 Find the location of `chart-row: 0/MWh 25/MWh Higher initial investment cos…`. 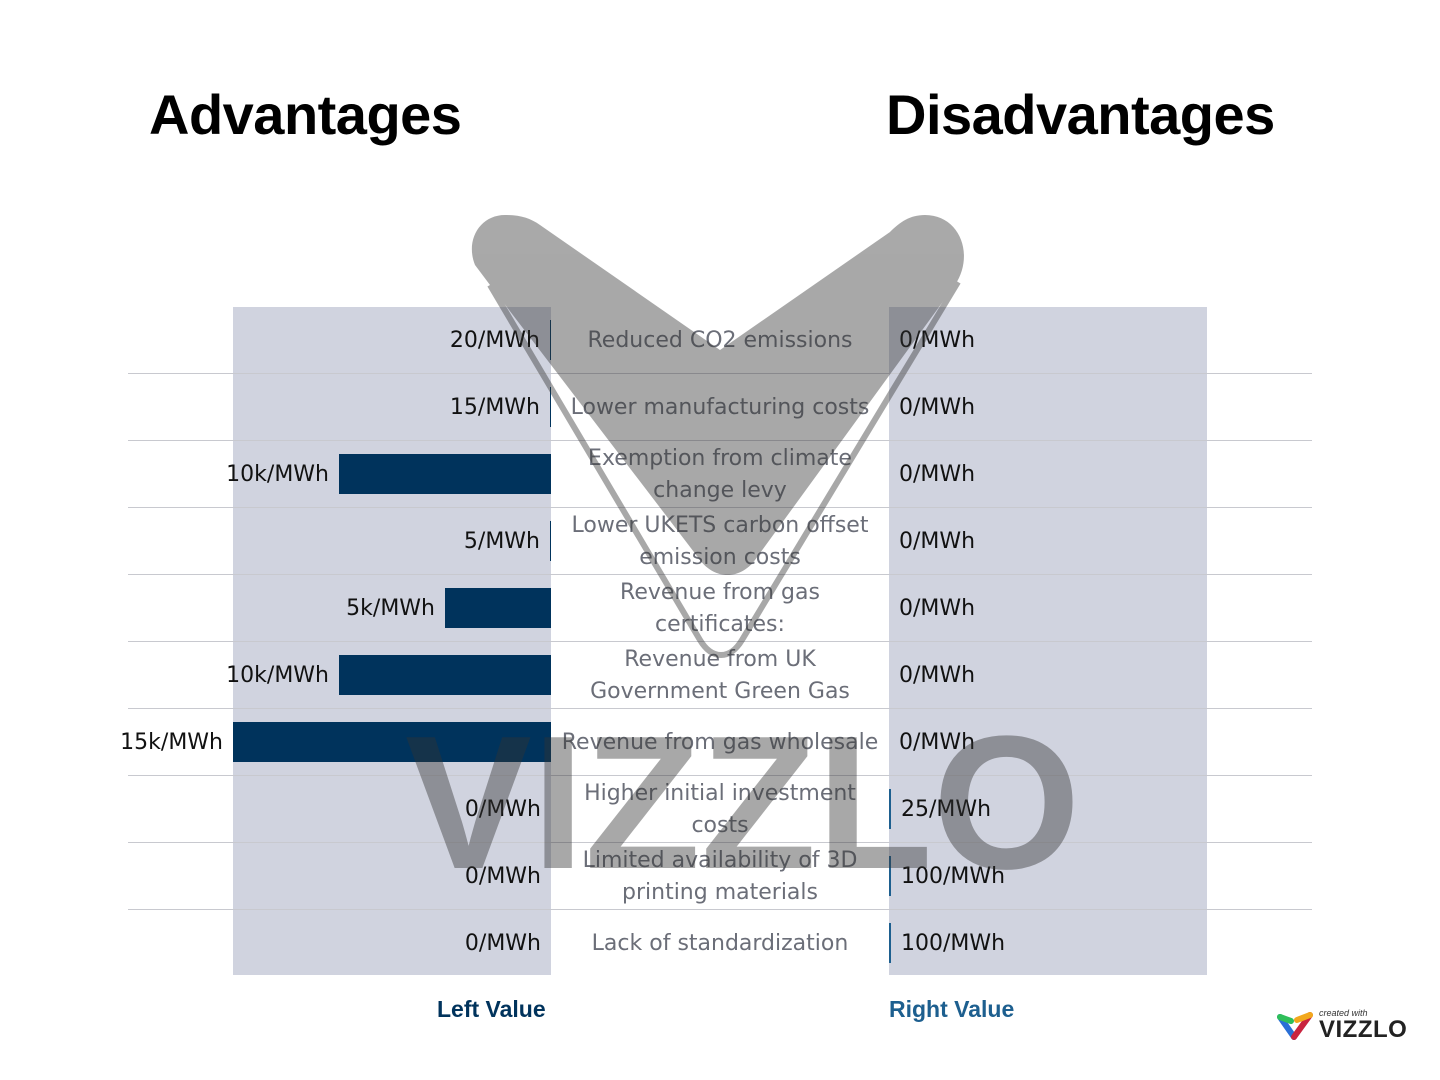

chart-row: 0/MWh 25/MWh Higher initial investment cos… is located at coordinates (720, 809).